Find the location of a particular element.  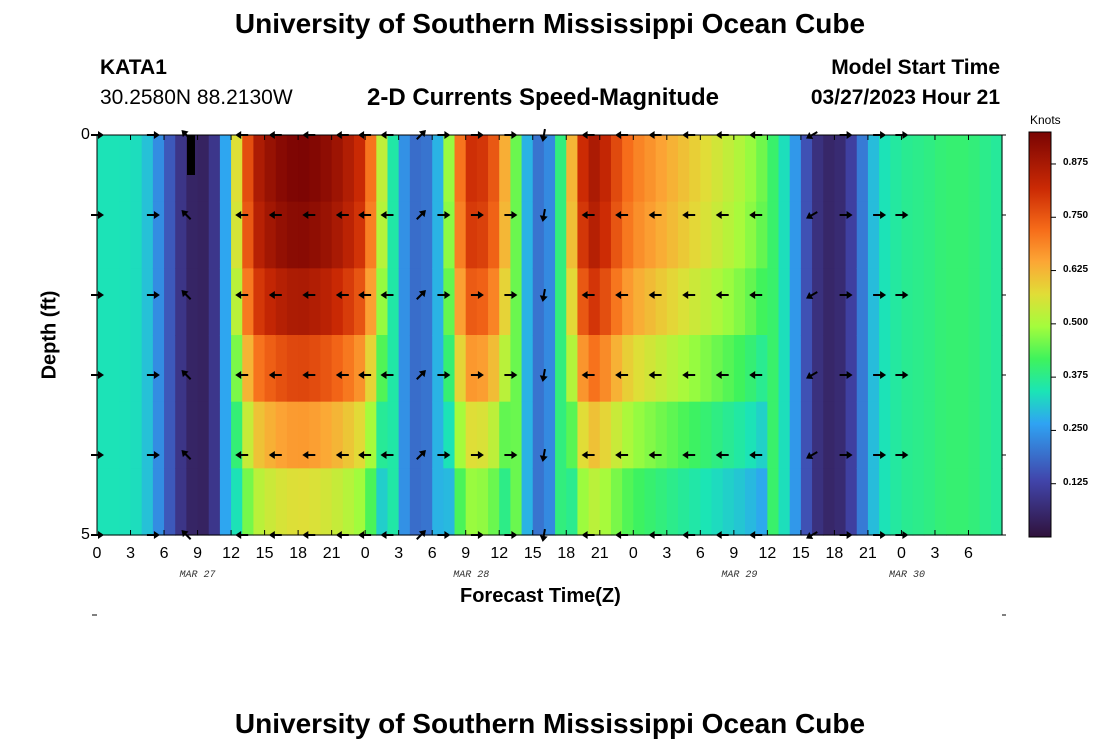

colorbar-ticks is located at coordinates (1053, 324).